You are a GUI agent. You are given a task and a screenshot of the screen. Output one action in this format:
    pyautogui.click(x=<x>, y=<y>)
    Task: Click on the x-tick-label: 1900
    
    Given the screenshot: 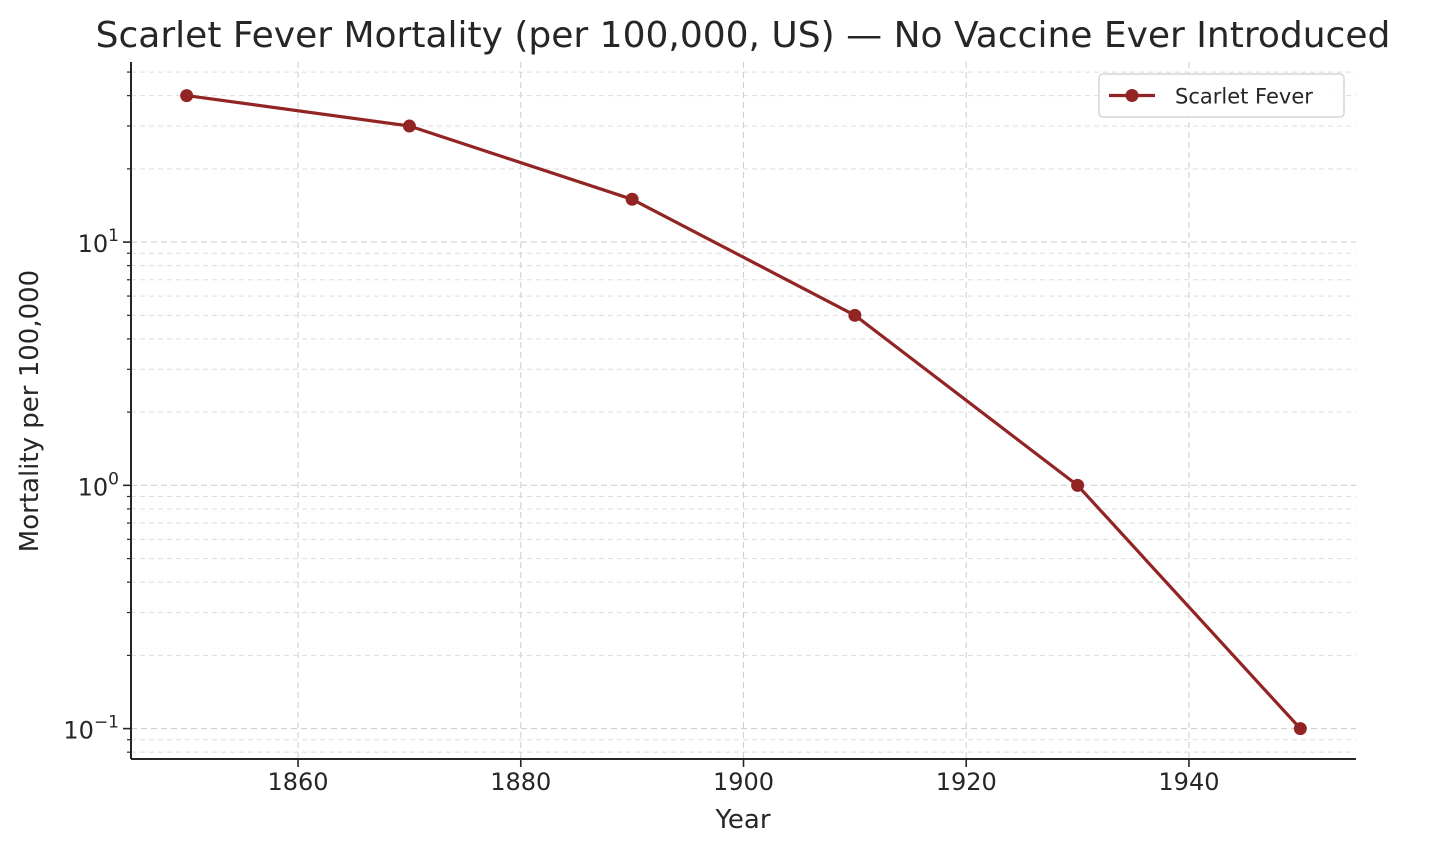 What is the action you would take?
    pyautogui.click(x=743, y=782)
    